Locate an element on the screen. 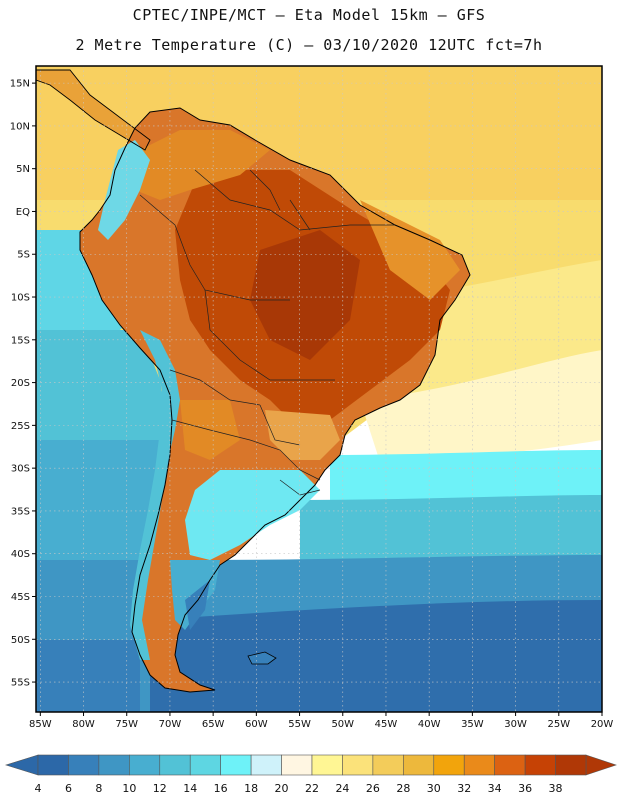 The image size is (618, 800). andes-south is located at coordinates (155, 495).